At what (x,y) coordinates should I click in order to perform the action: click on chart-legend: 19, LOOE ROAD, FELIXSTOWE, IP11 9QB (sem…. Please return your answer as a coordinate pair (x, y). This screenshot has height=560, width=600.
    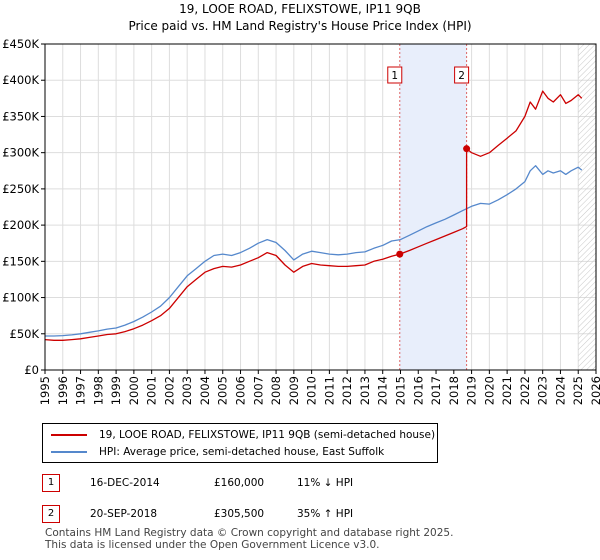
    Looking at the image, I should click on (240, 443).